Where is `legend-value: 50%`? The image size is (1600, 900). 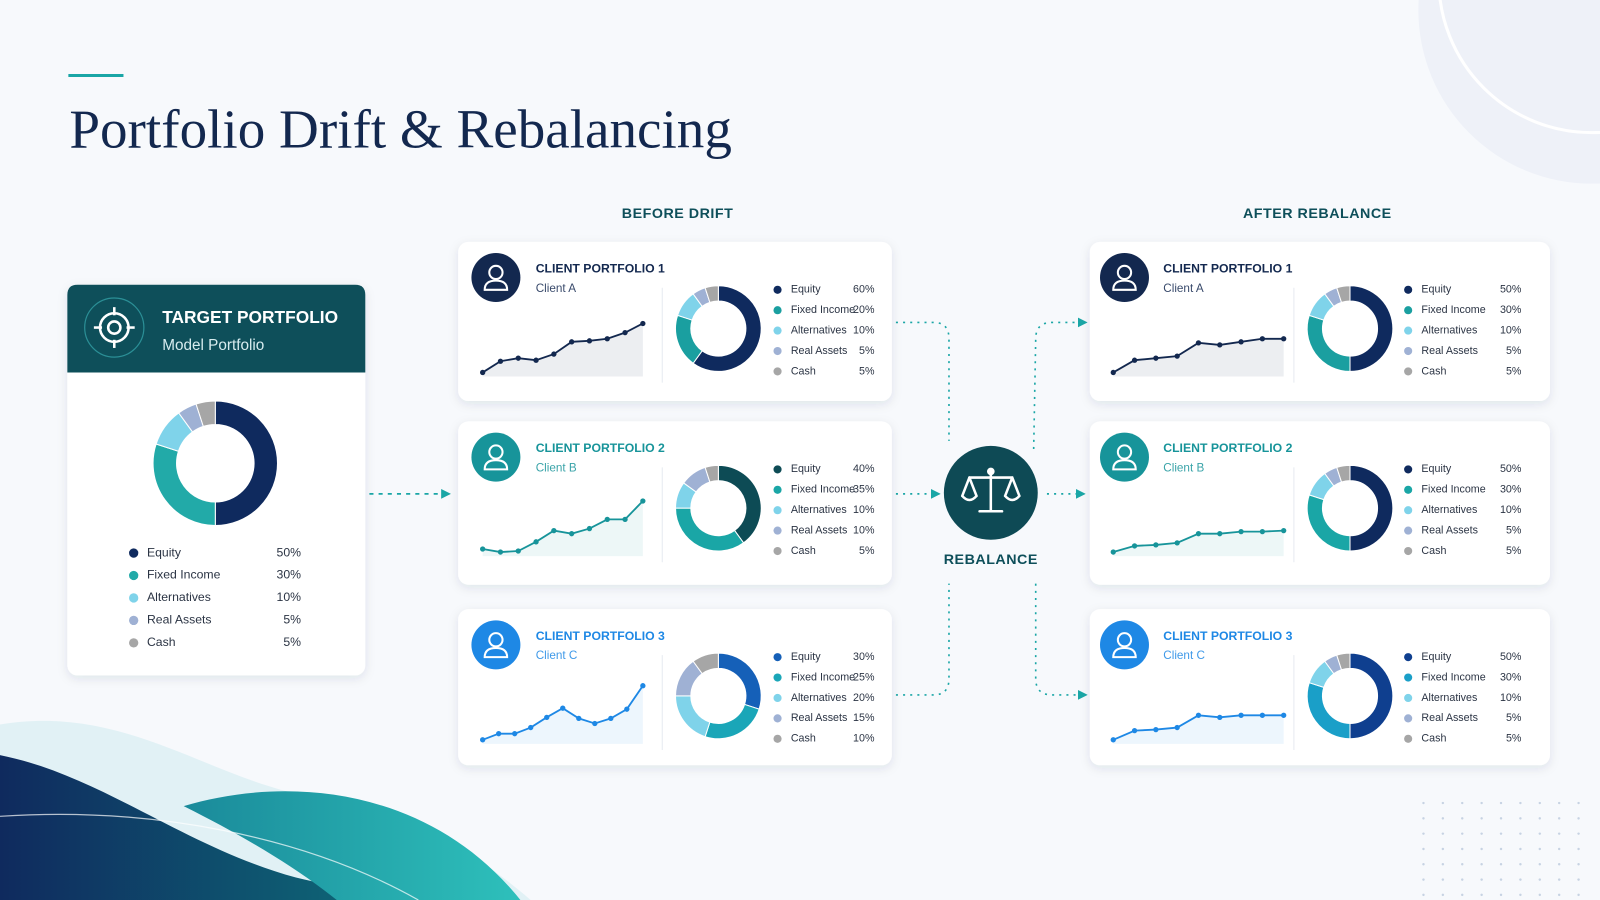
legend-value: 50% is located at coordinates (1511, 657).